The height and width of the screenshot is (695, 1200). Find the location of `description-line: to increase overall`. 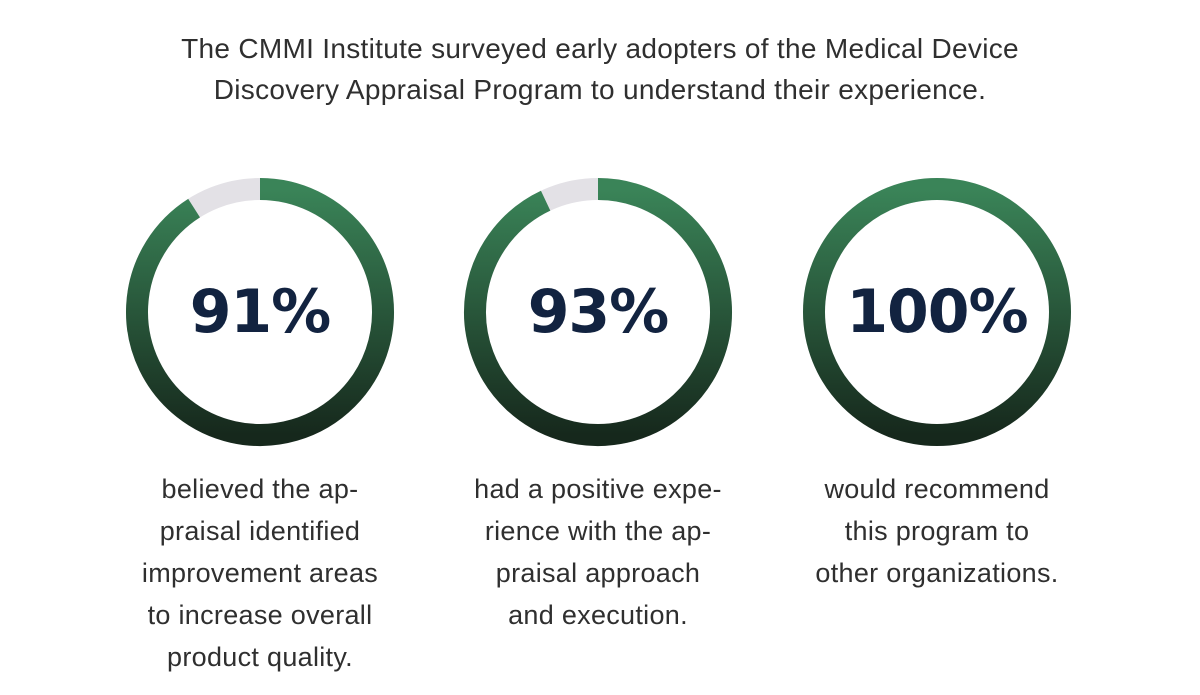

description-line: to increase overall is located at coordinates (260, 615).